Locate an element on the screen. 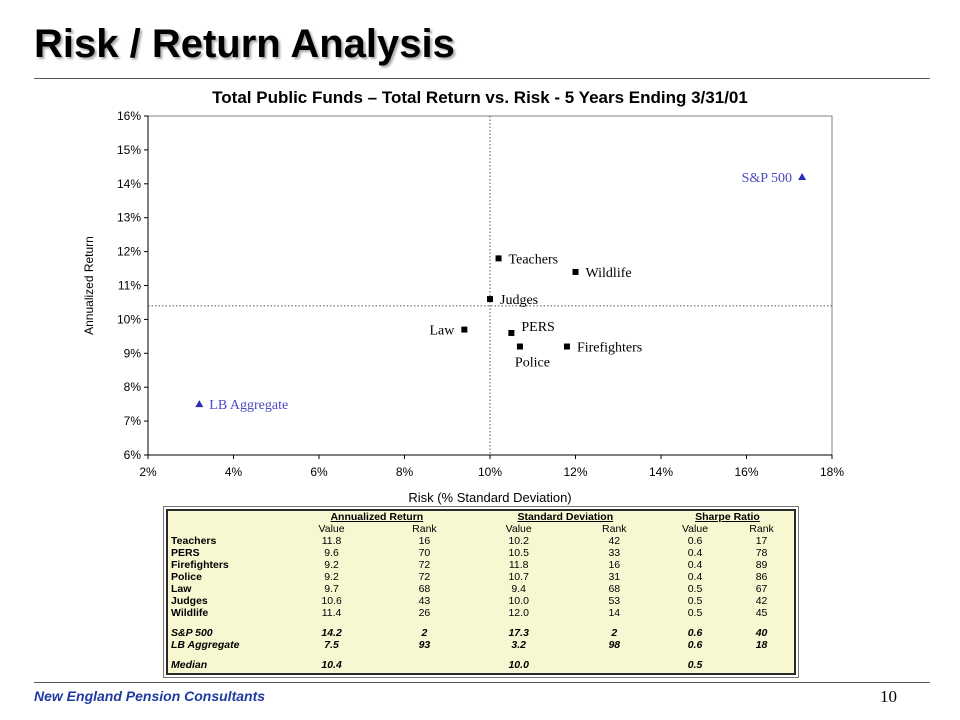  table-spacer is located at coordinates (481, 655).